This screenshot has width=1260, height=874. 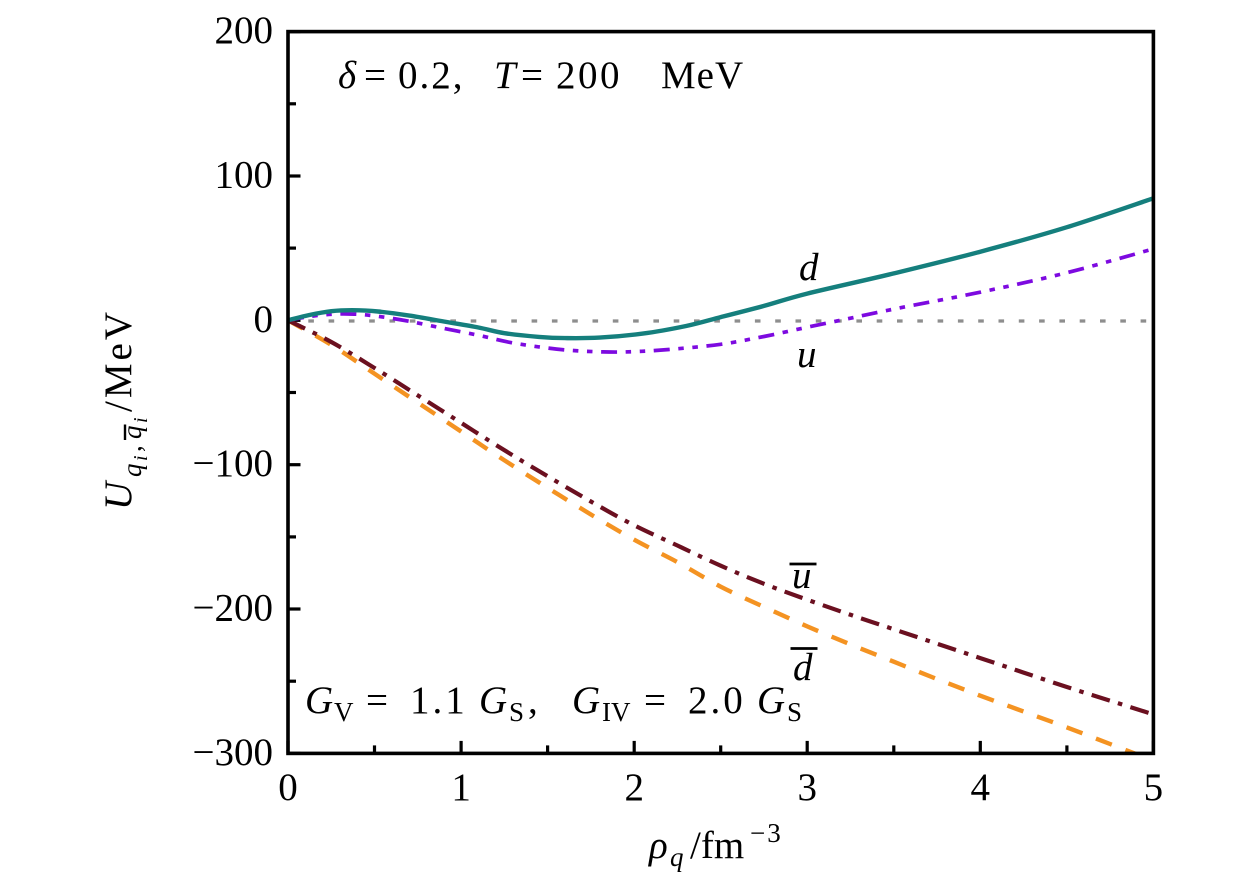 I want to click on svg-text: 100, so click(x=244, y=175).